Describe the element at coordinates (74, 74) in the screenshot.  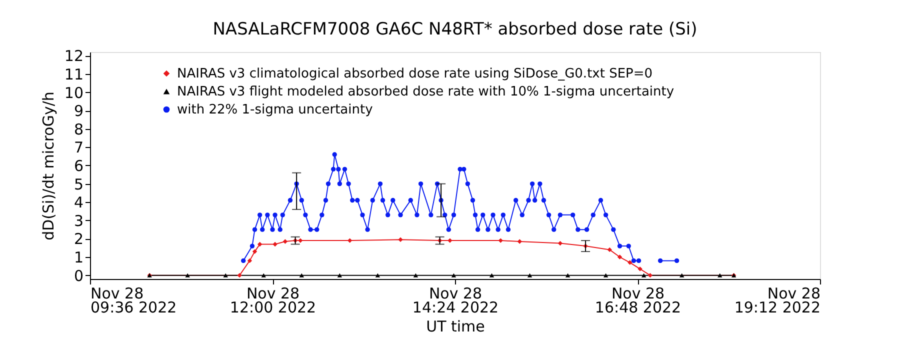
I see `y-tick-label: 11` at that location.